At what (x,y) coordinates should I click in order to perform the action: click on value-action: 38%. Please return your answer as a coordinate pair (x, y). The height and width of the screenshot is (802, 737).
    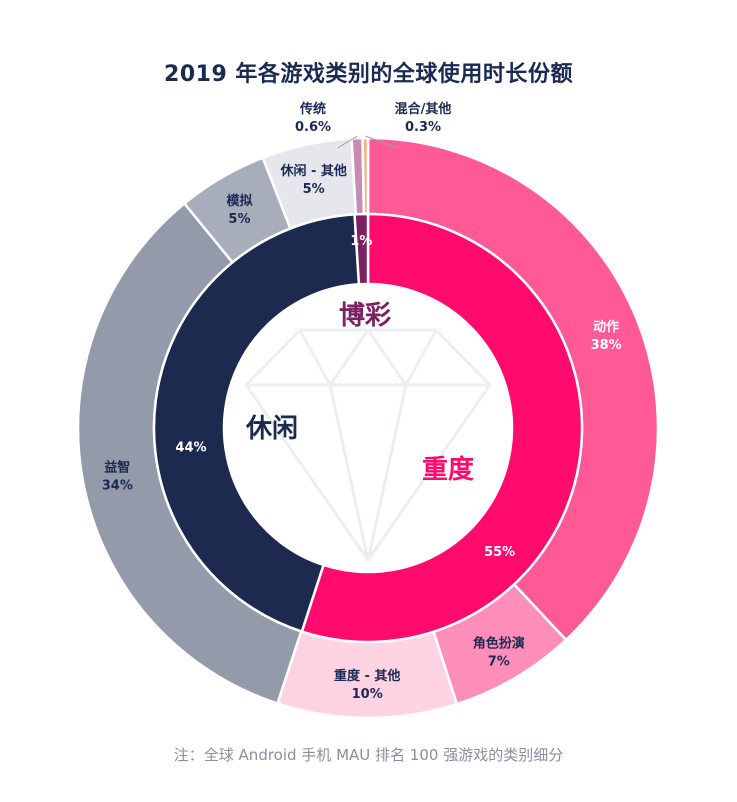
    Looking at the image, I should click on (606, 345).